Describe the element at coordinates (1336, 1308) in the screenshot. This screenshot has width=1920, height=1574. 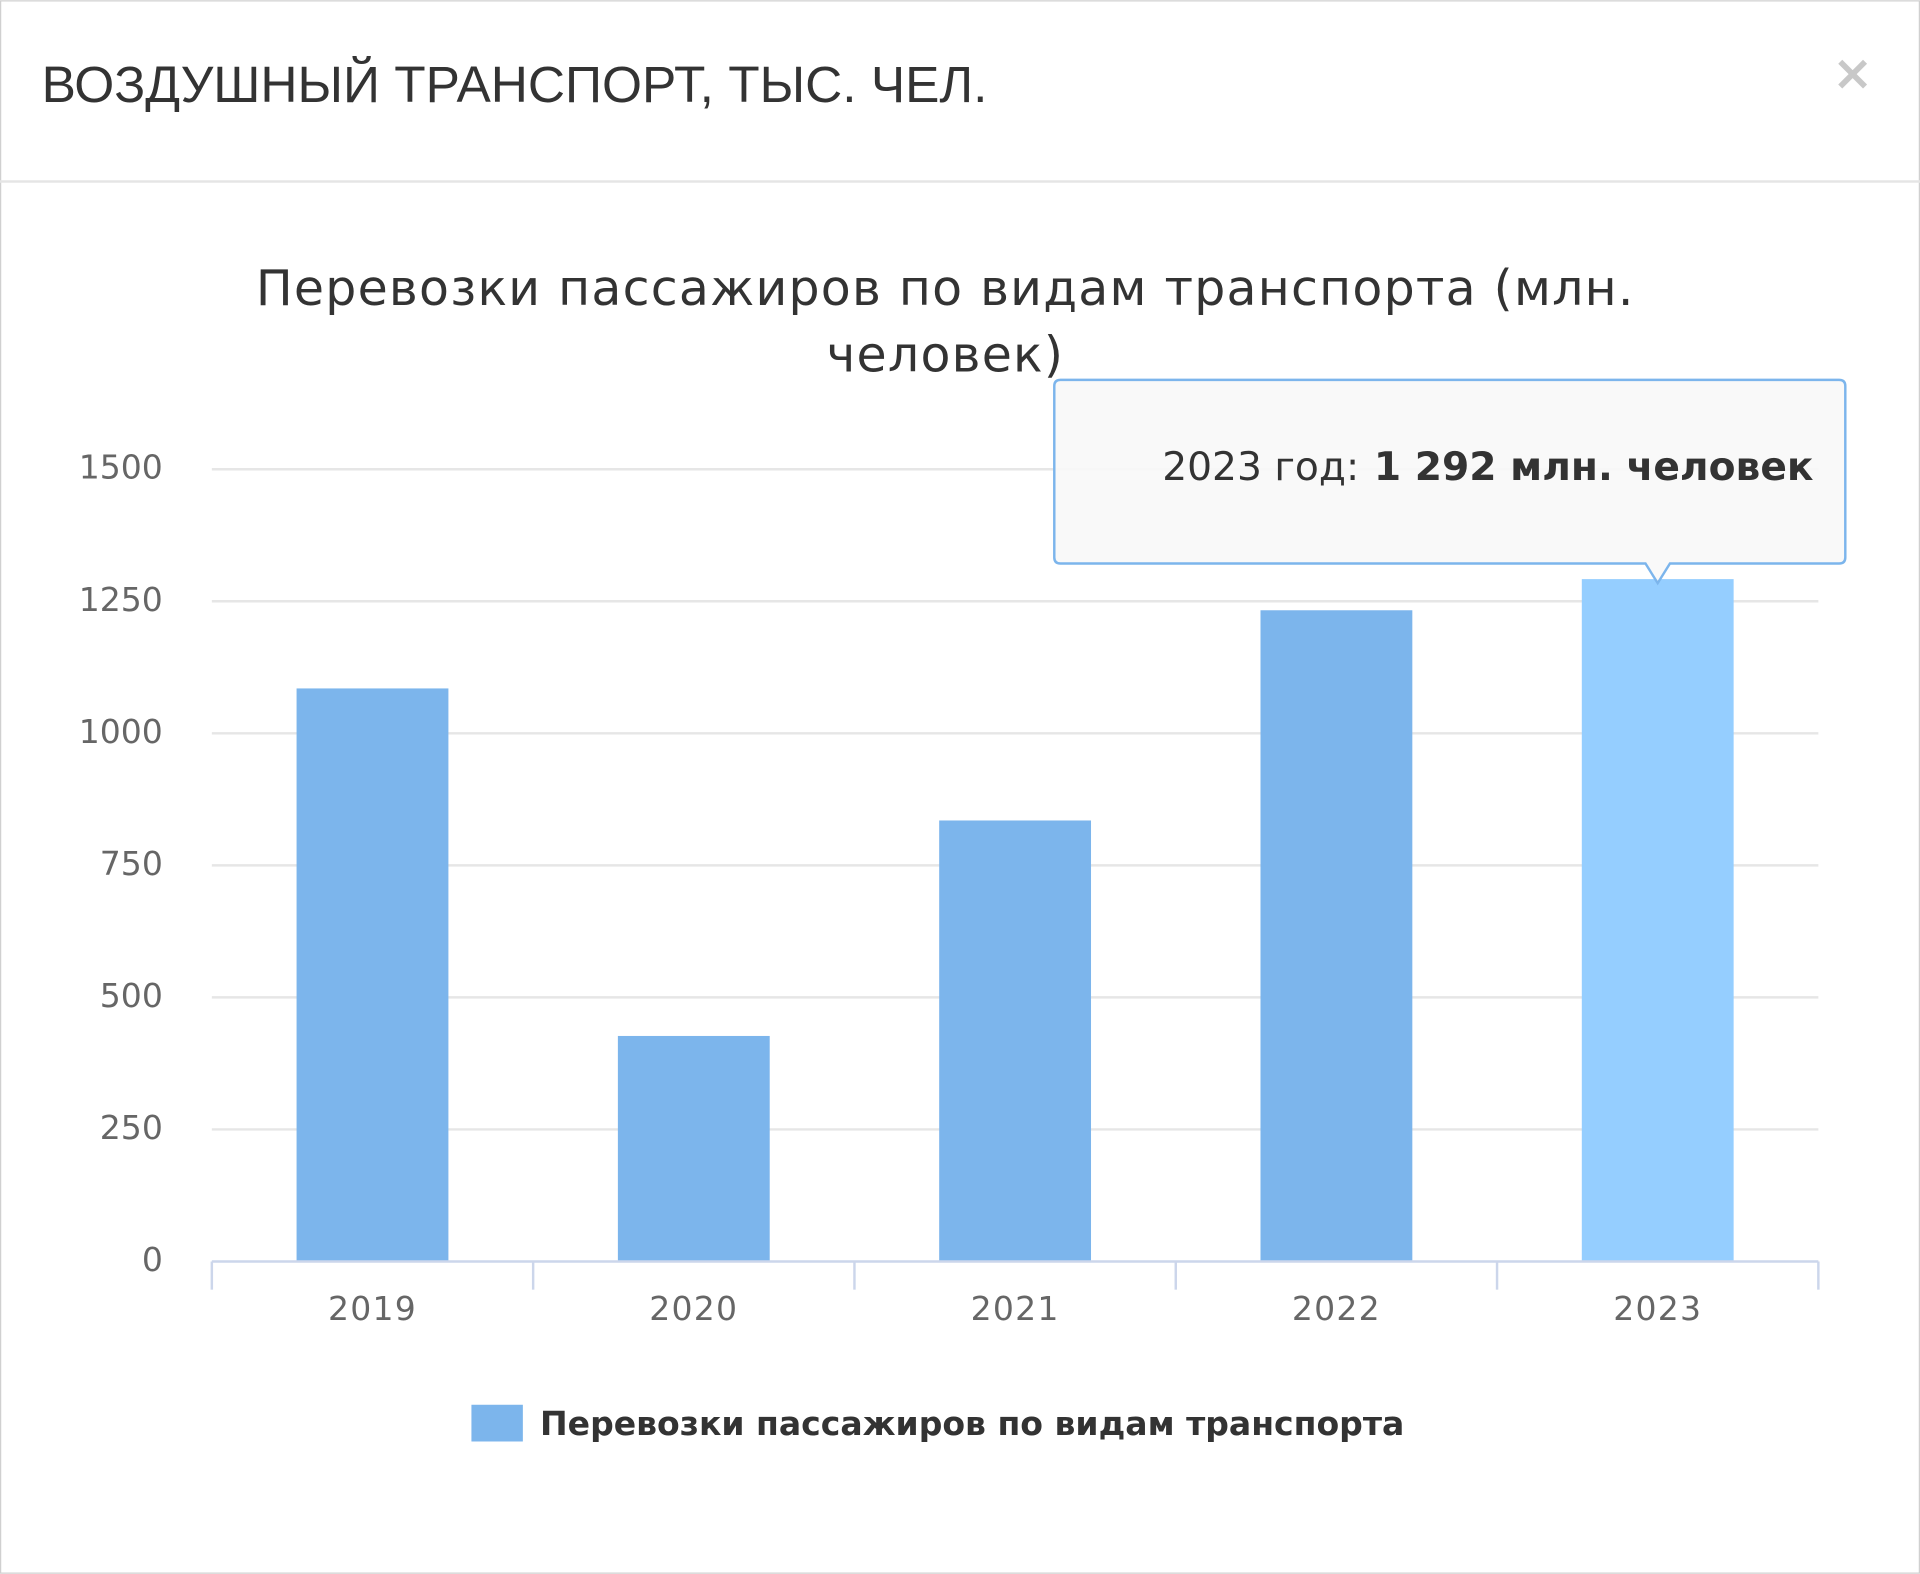
I see `x-tick-label: 2022` at that location.